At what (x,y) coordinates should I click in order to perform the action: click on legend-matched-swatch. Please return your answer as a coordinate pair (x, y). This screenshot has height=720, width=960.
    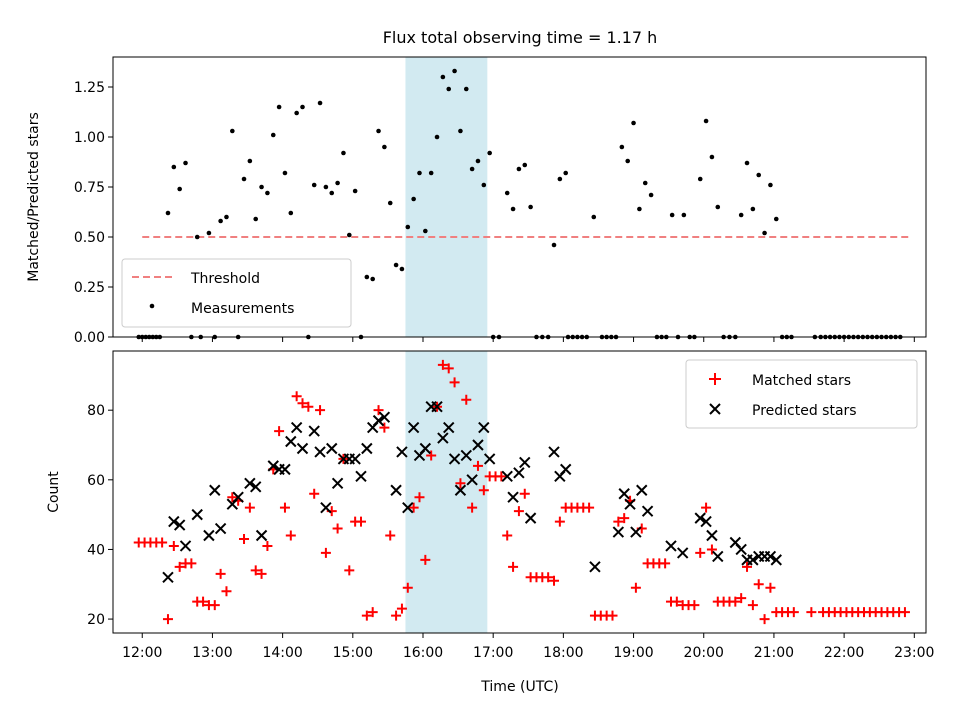
    Looking at the image, I should click on (715, 379).